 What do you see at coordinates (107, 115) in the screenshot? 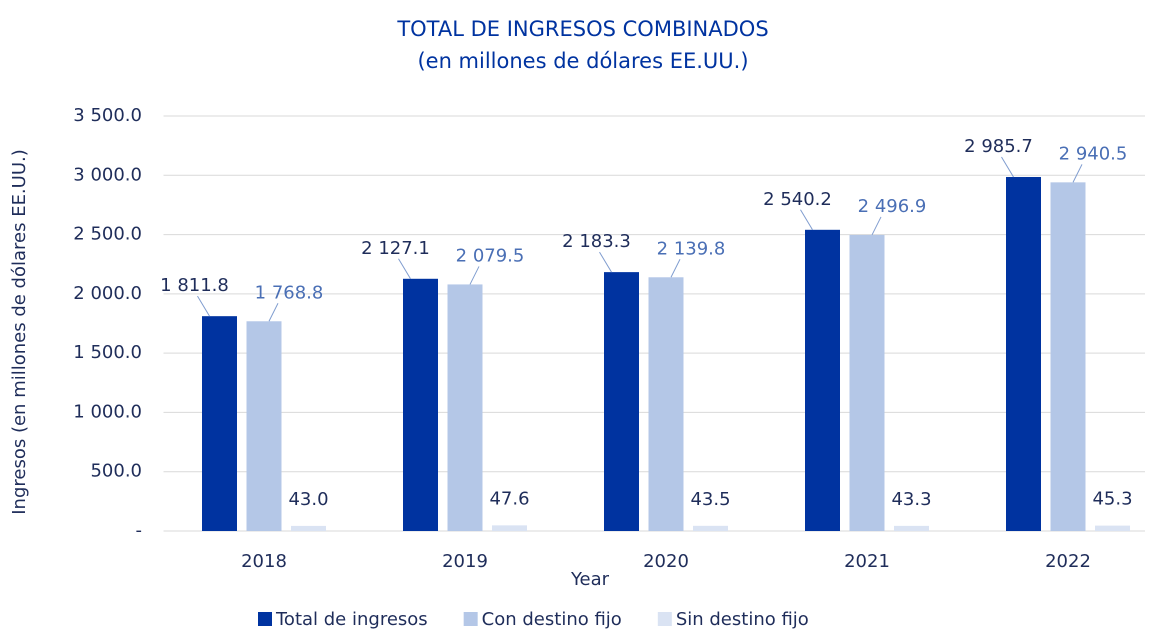
I see `y-tick-label: 3 500.0` at bounding box center [107, 115].